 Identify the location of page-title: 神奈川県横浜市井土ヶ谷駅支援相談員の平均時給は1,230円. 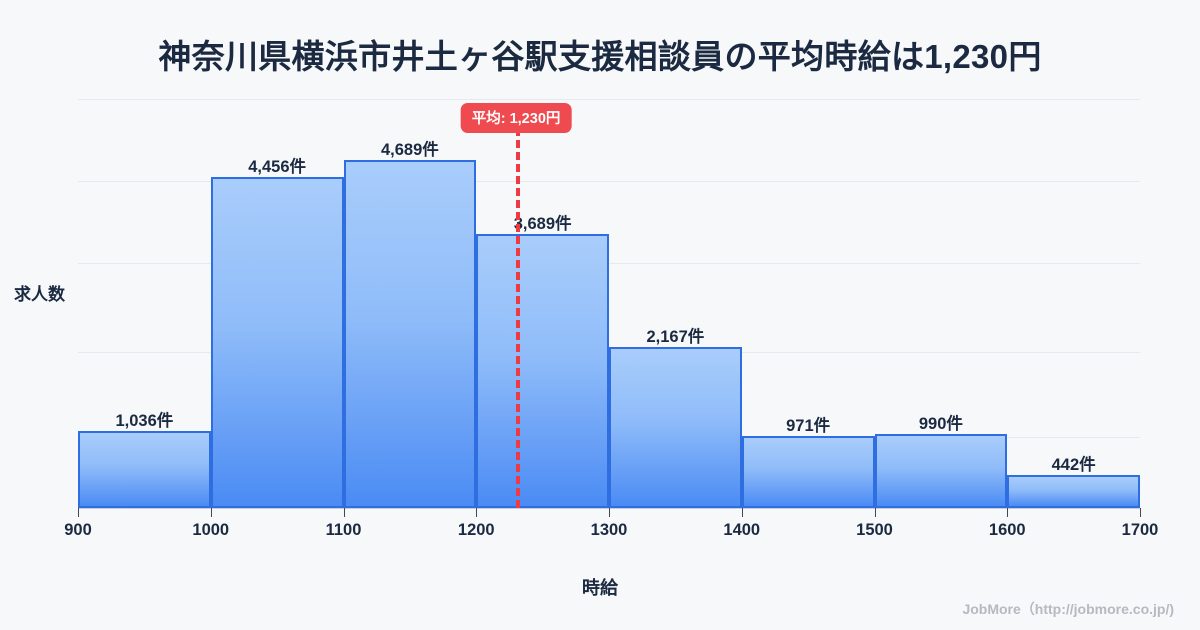
(600, 56).